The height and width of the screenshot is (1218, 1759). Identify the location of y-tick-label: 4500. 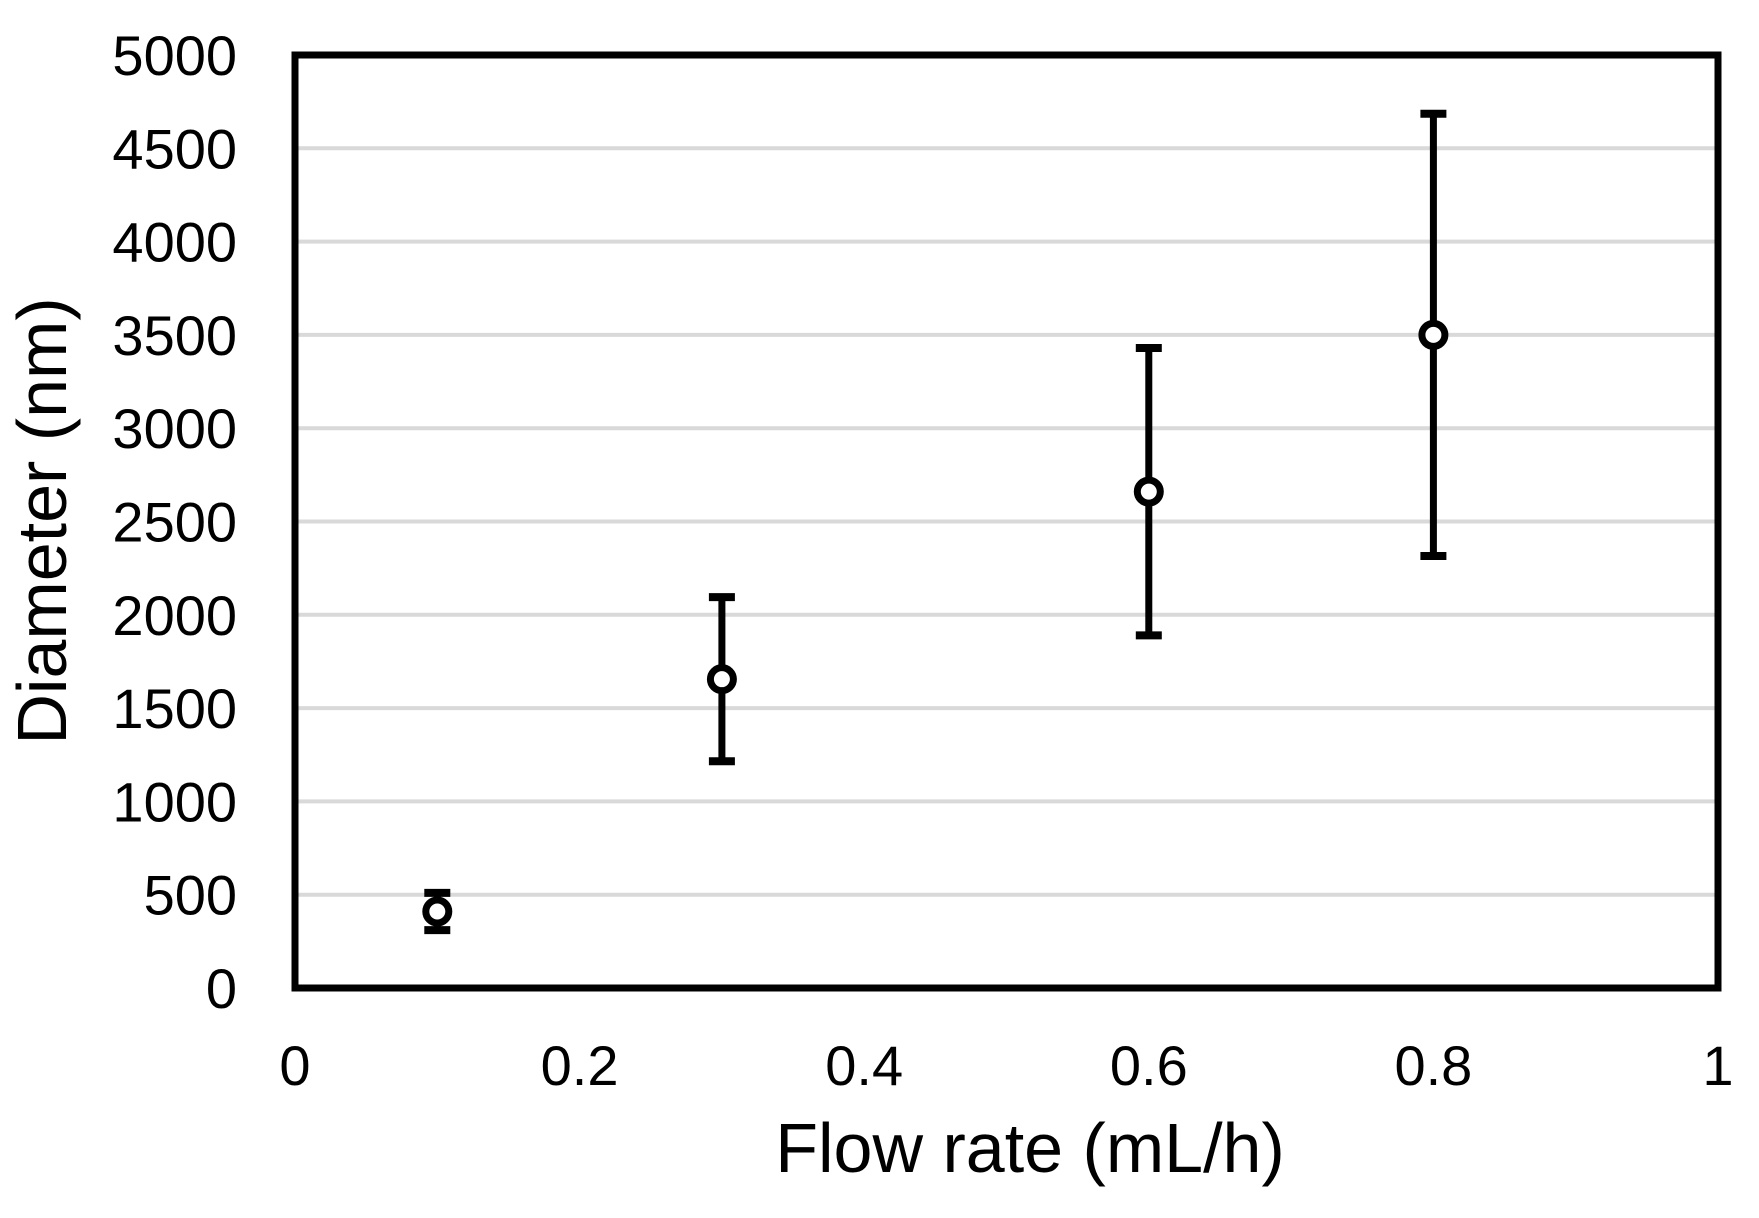
(174, 148).